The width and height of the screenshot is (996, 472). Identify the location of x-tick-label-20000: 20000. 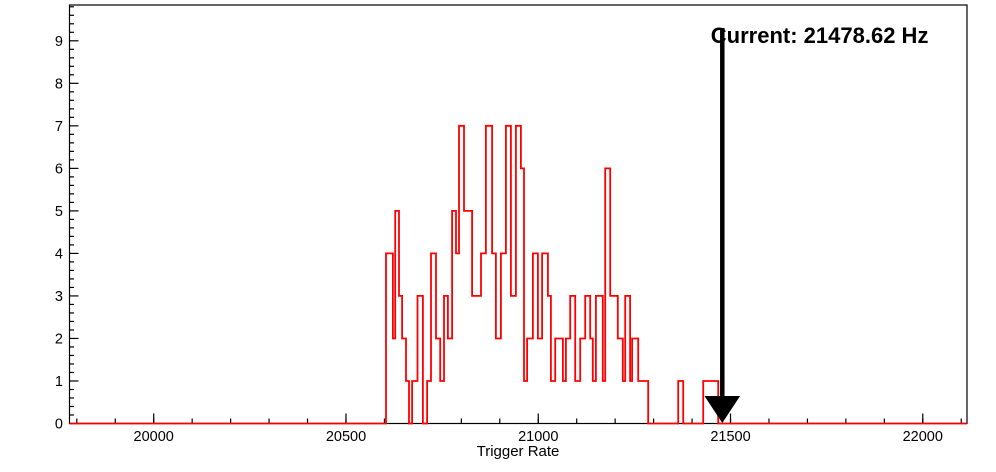
(154, 437).